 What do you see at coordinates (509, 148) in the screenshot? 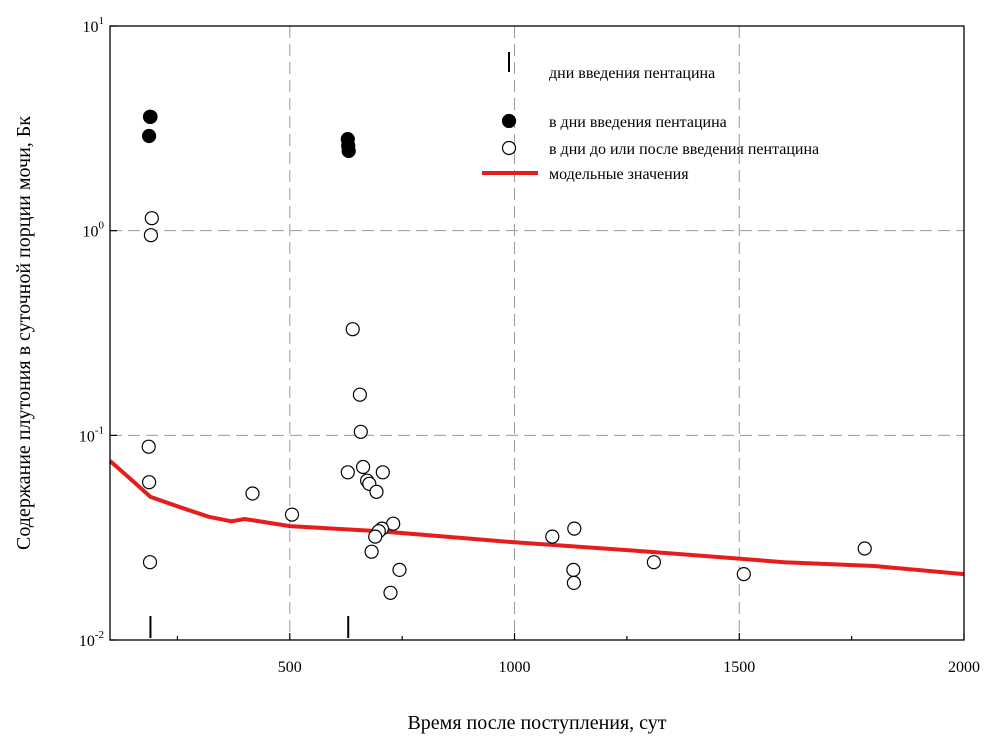
I see `legend-marker-open` at bounding box center [509, 148].